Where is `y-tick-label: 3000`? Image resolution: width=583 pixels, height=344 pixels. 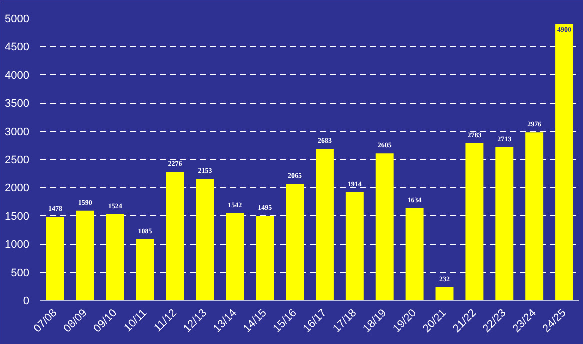
y-tick-label: 3000 is located at coordinates (17, 132).